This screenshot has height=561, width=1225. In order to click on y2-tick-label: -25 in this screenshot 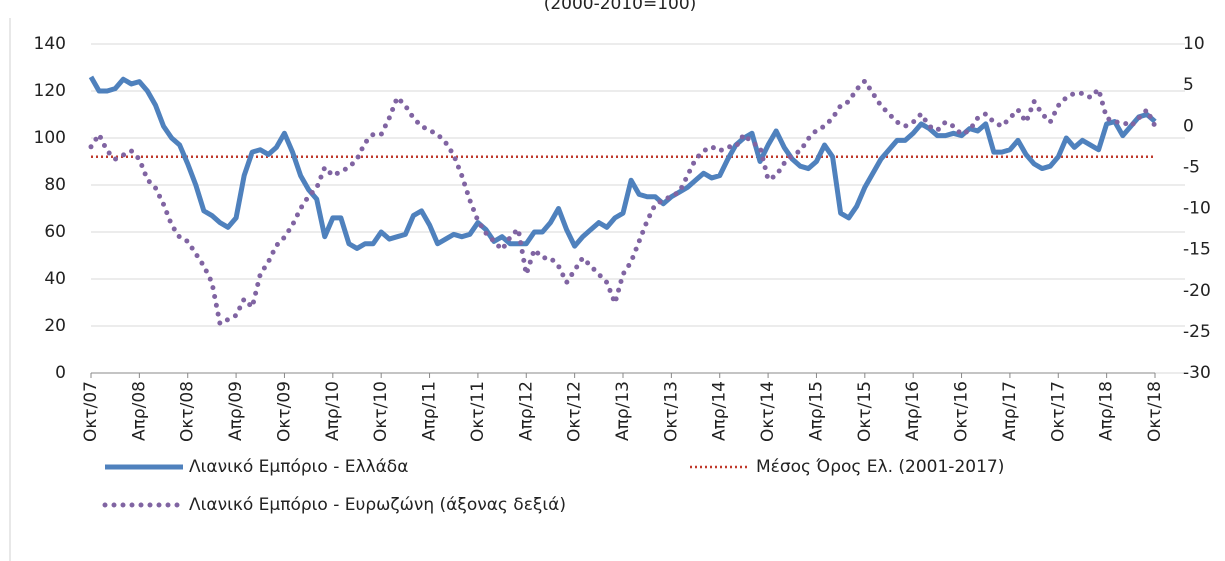, I will do `click(1197, 332)`.